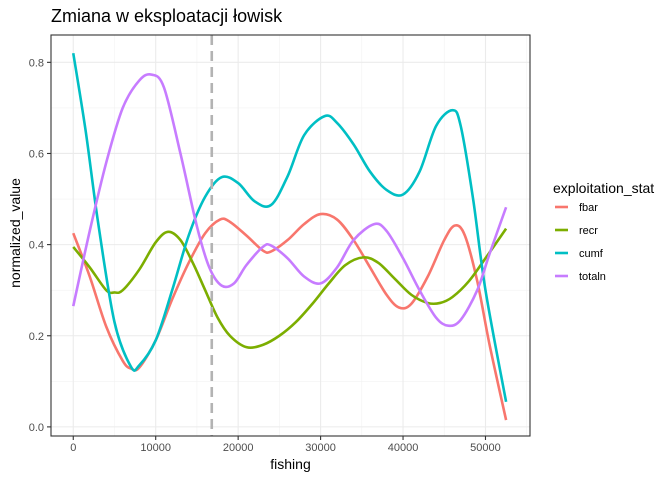 Image resolution: width=672 pixels, height=480 pixels. I want to click on y-tick-label: 0.4, so click(36, 246).